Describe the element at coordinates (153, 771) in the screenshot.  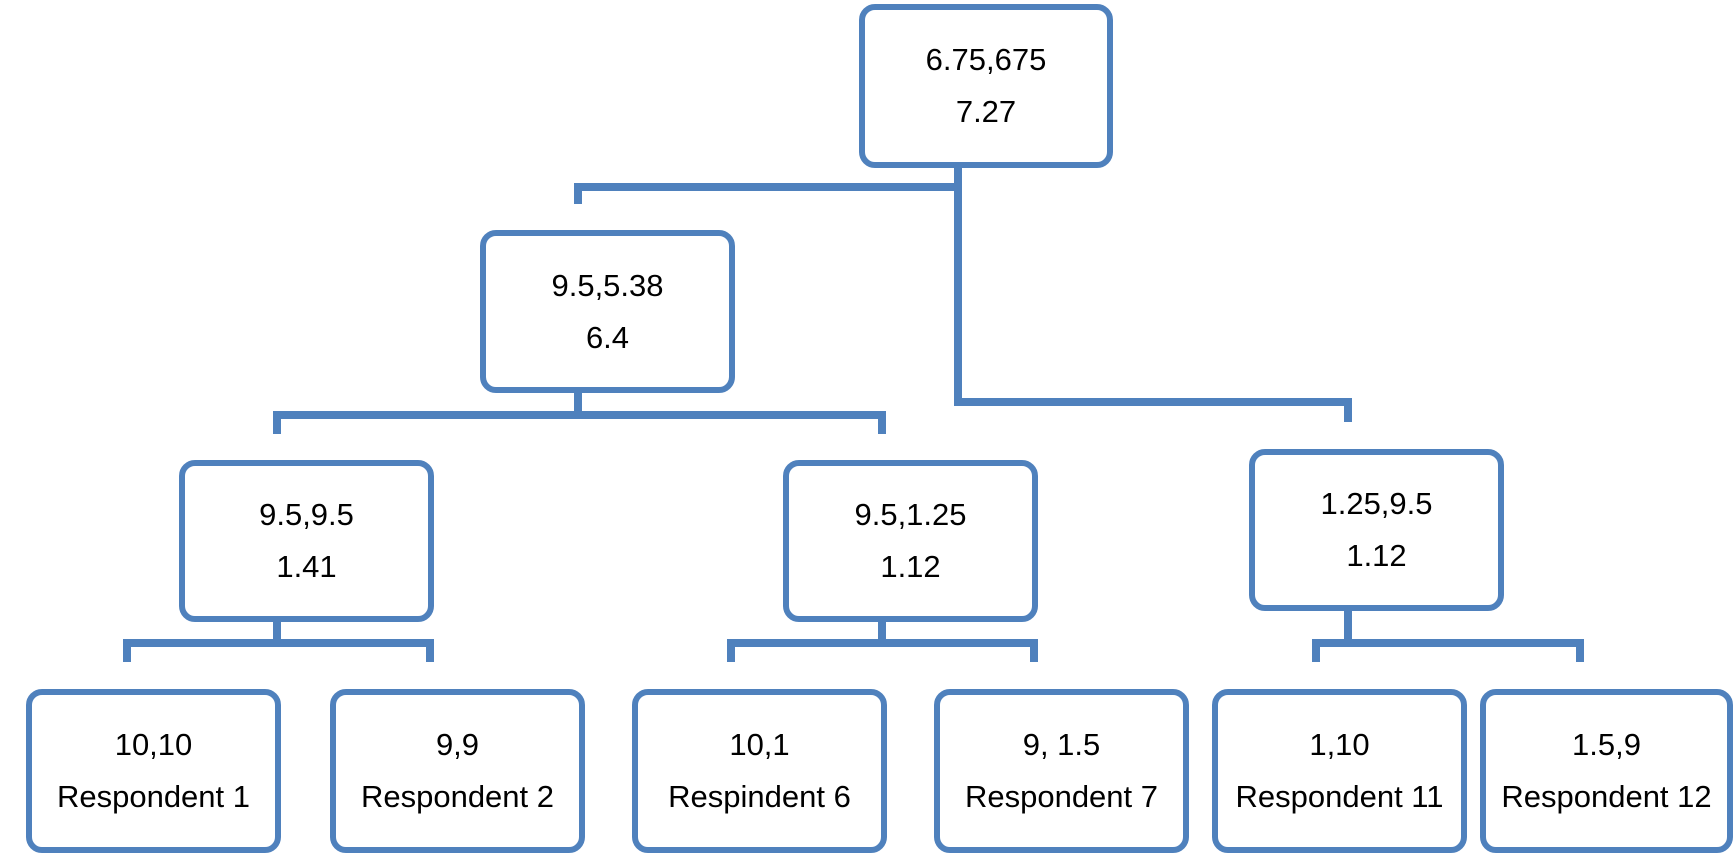
I see `leaf-respondent-1: 10,10 Respondent 1` at that location.